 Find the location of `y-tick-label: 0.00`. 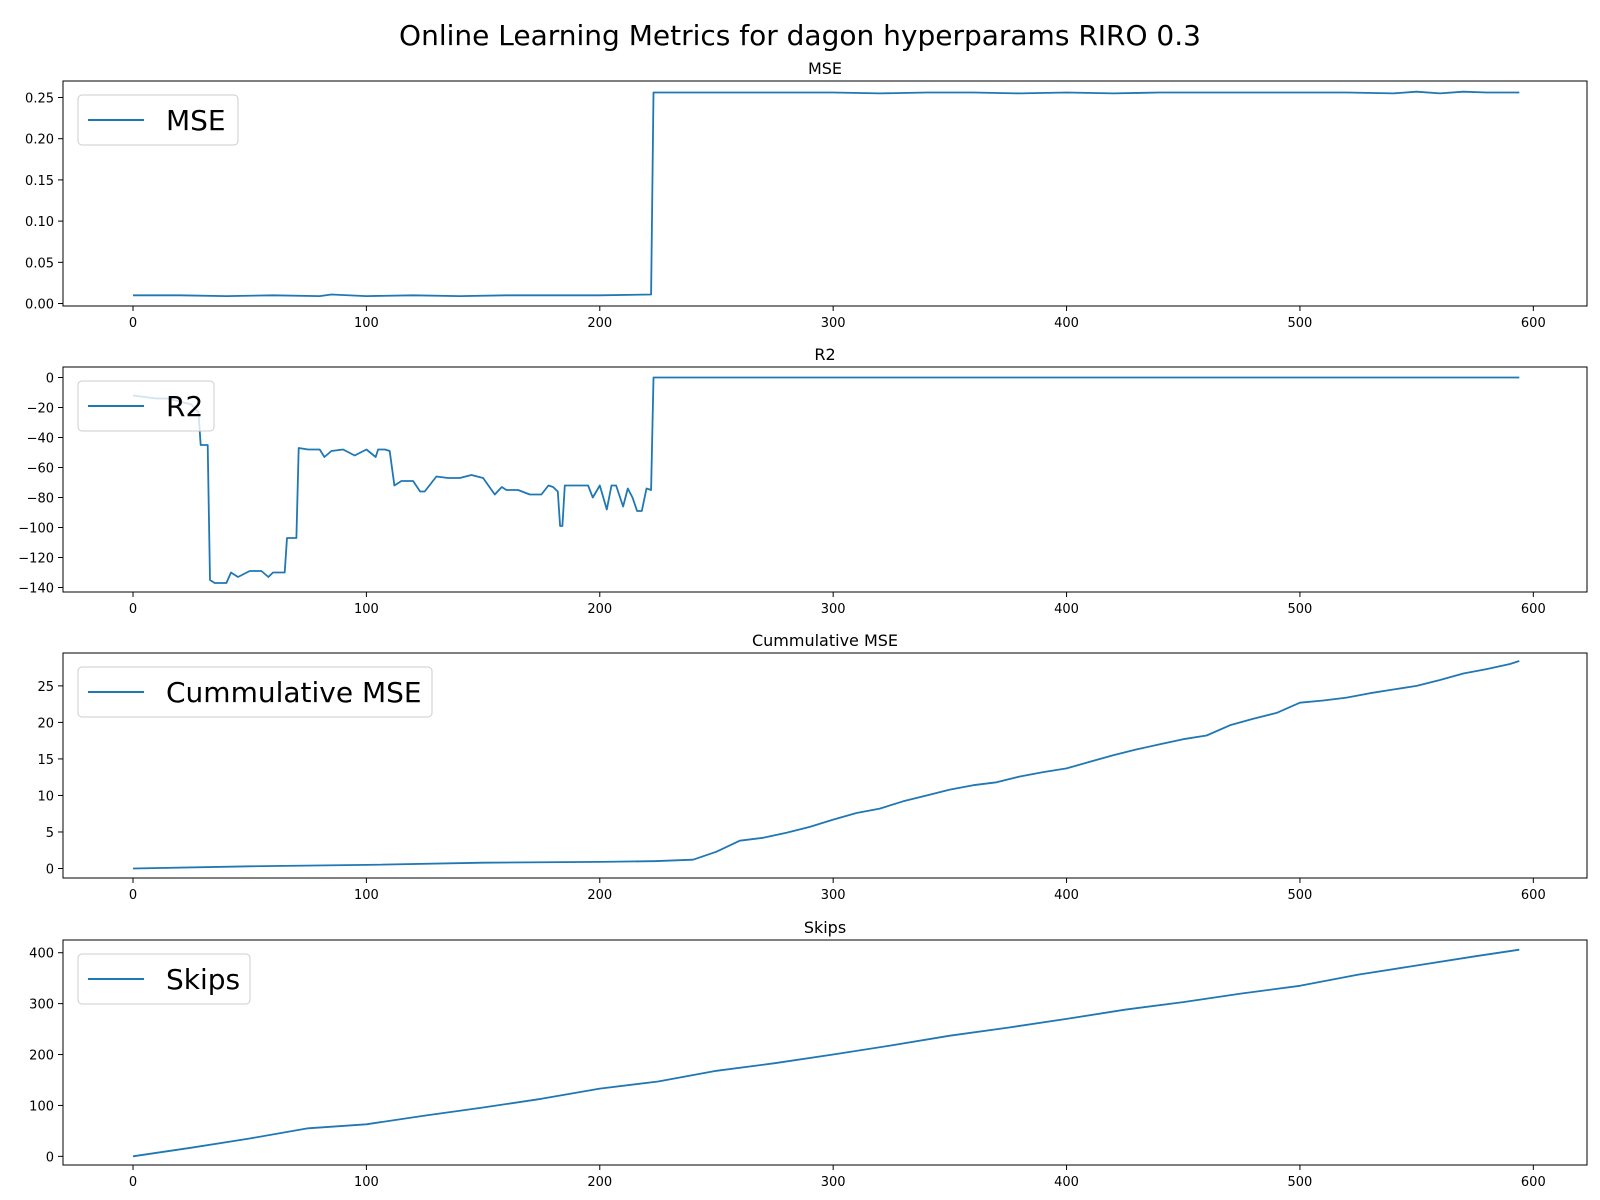

y-tick-label: 0.00 is located at coordinates (39, 305).